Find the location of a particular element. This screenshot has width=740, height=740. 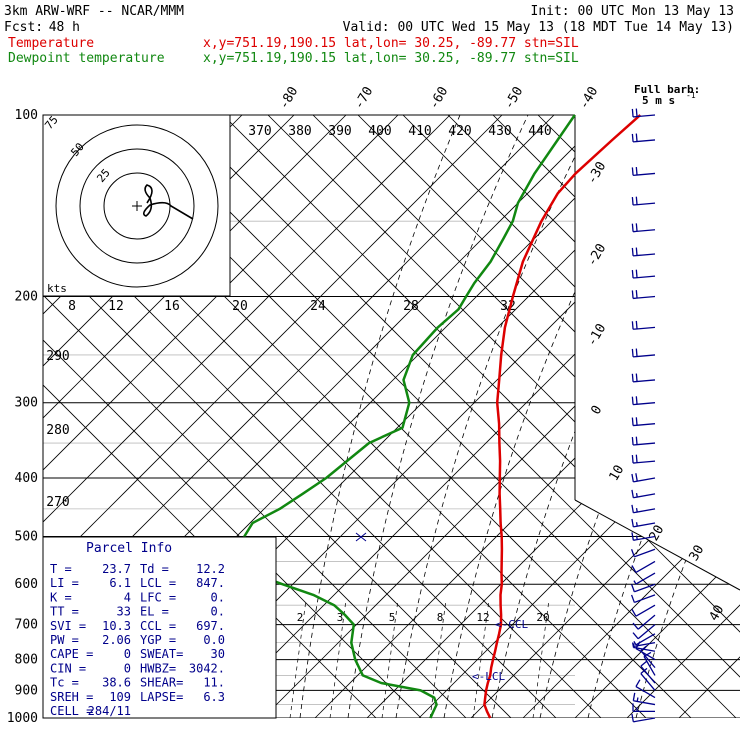

parcel-info-key: Tc = is located at coordinates (64, 683).